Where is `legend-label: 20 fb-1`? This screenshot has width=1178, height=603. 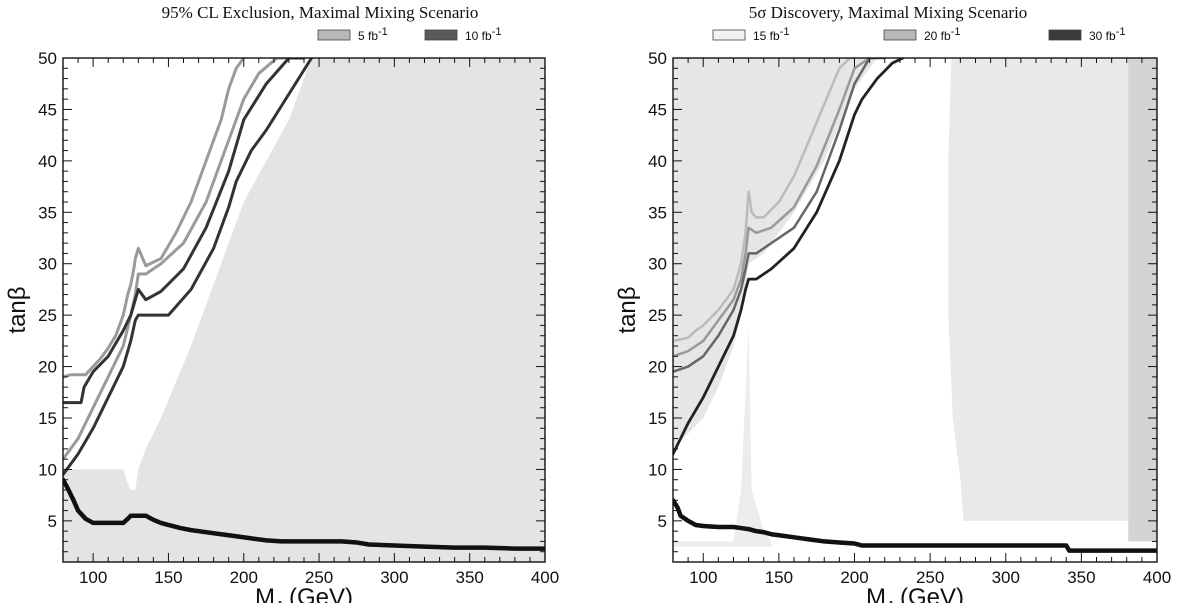
legend-label: 20 fb-1 is located at coordinates (942, 34).